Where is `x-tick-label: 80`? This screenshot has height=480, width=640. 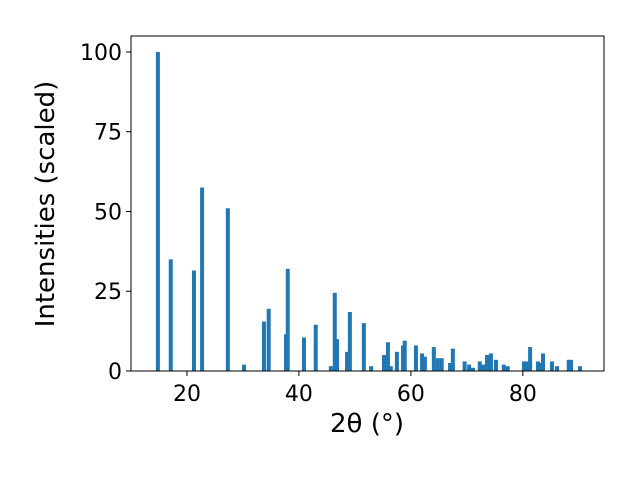
x-tick-label: 80 is located at coordinates (523, 394).